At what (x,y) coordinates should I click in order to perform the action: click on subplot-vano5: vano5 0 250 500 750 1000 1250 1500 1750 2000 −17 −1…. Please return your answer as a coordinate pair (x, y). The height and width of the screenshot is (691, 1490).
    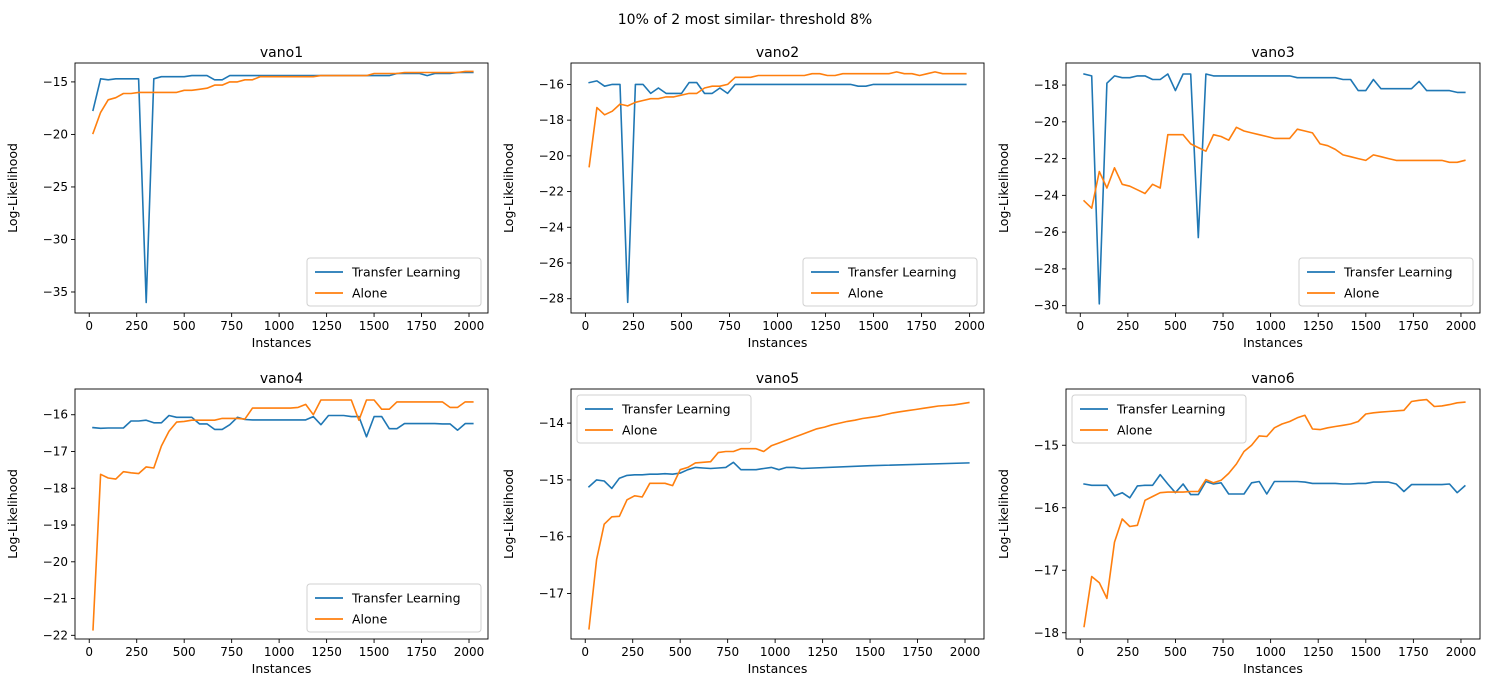
    Looking at the image, I should click on (743, 523).